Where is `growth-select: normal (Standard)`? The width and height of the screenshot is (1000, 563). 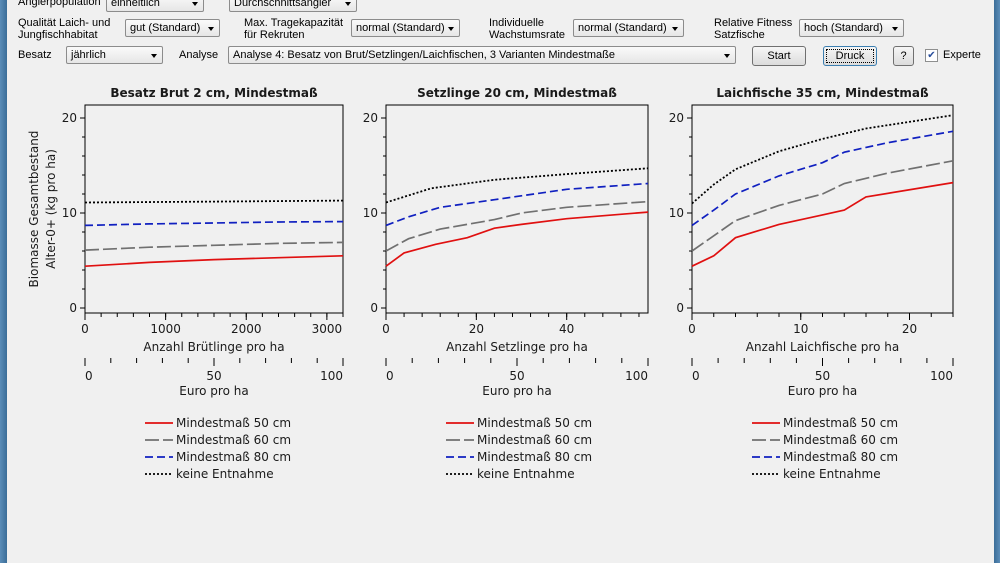
growth-select: normal (Standard) is located at coordinates (628, 28).